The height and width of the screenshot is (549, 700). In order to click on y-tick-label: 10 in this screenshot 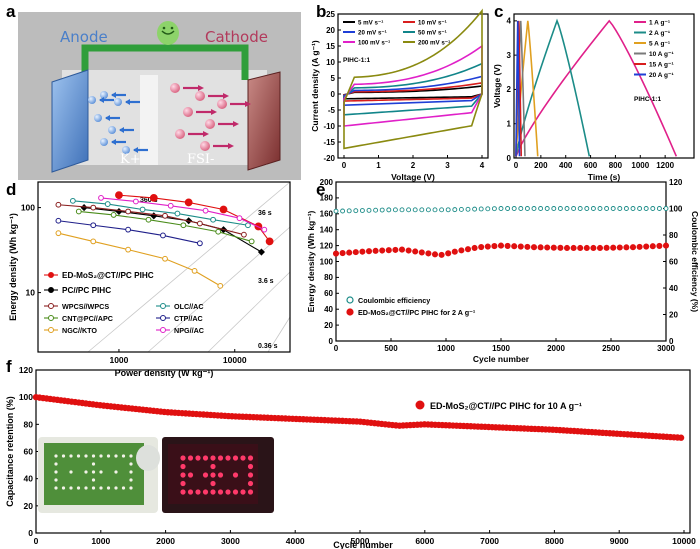, I will do `click(330, 62)`.